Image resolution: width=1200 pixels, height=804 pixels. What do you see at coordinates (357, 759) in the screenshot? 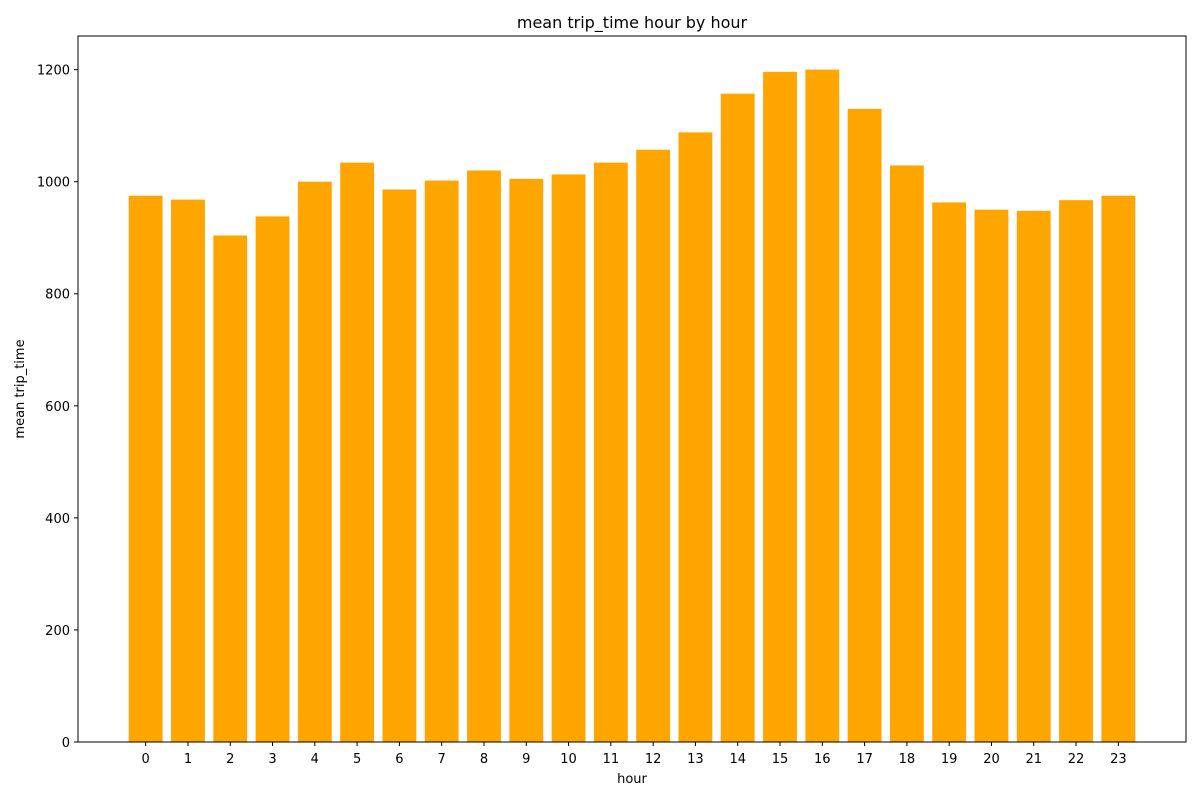
I see `x-tick-label: 5` at bounding box center [357, 759].